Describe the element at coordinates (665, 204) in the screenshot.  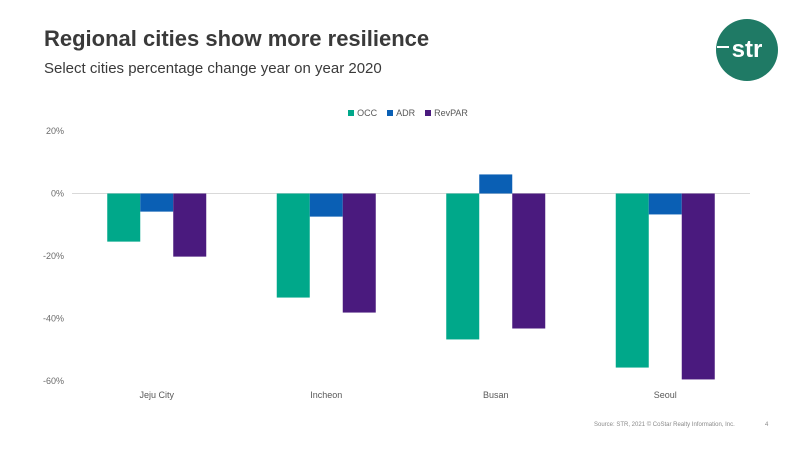
I see `bar-adr-seoul` at that location.